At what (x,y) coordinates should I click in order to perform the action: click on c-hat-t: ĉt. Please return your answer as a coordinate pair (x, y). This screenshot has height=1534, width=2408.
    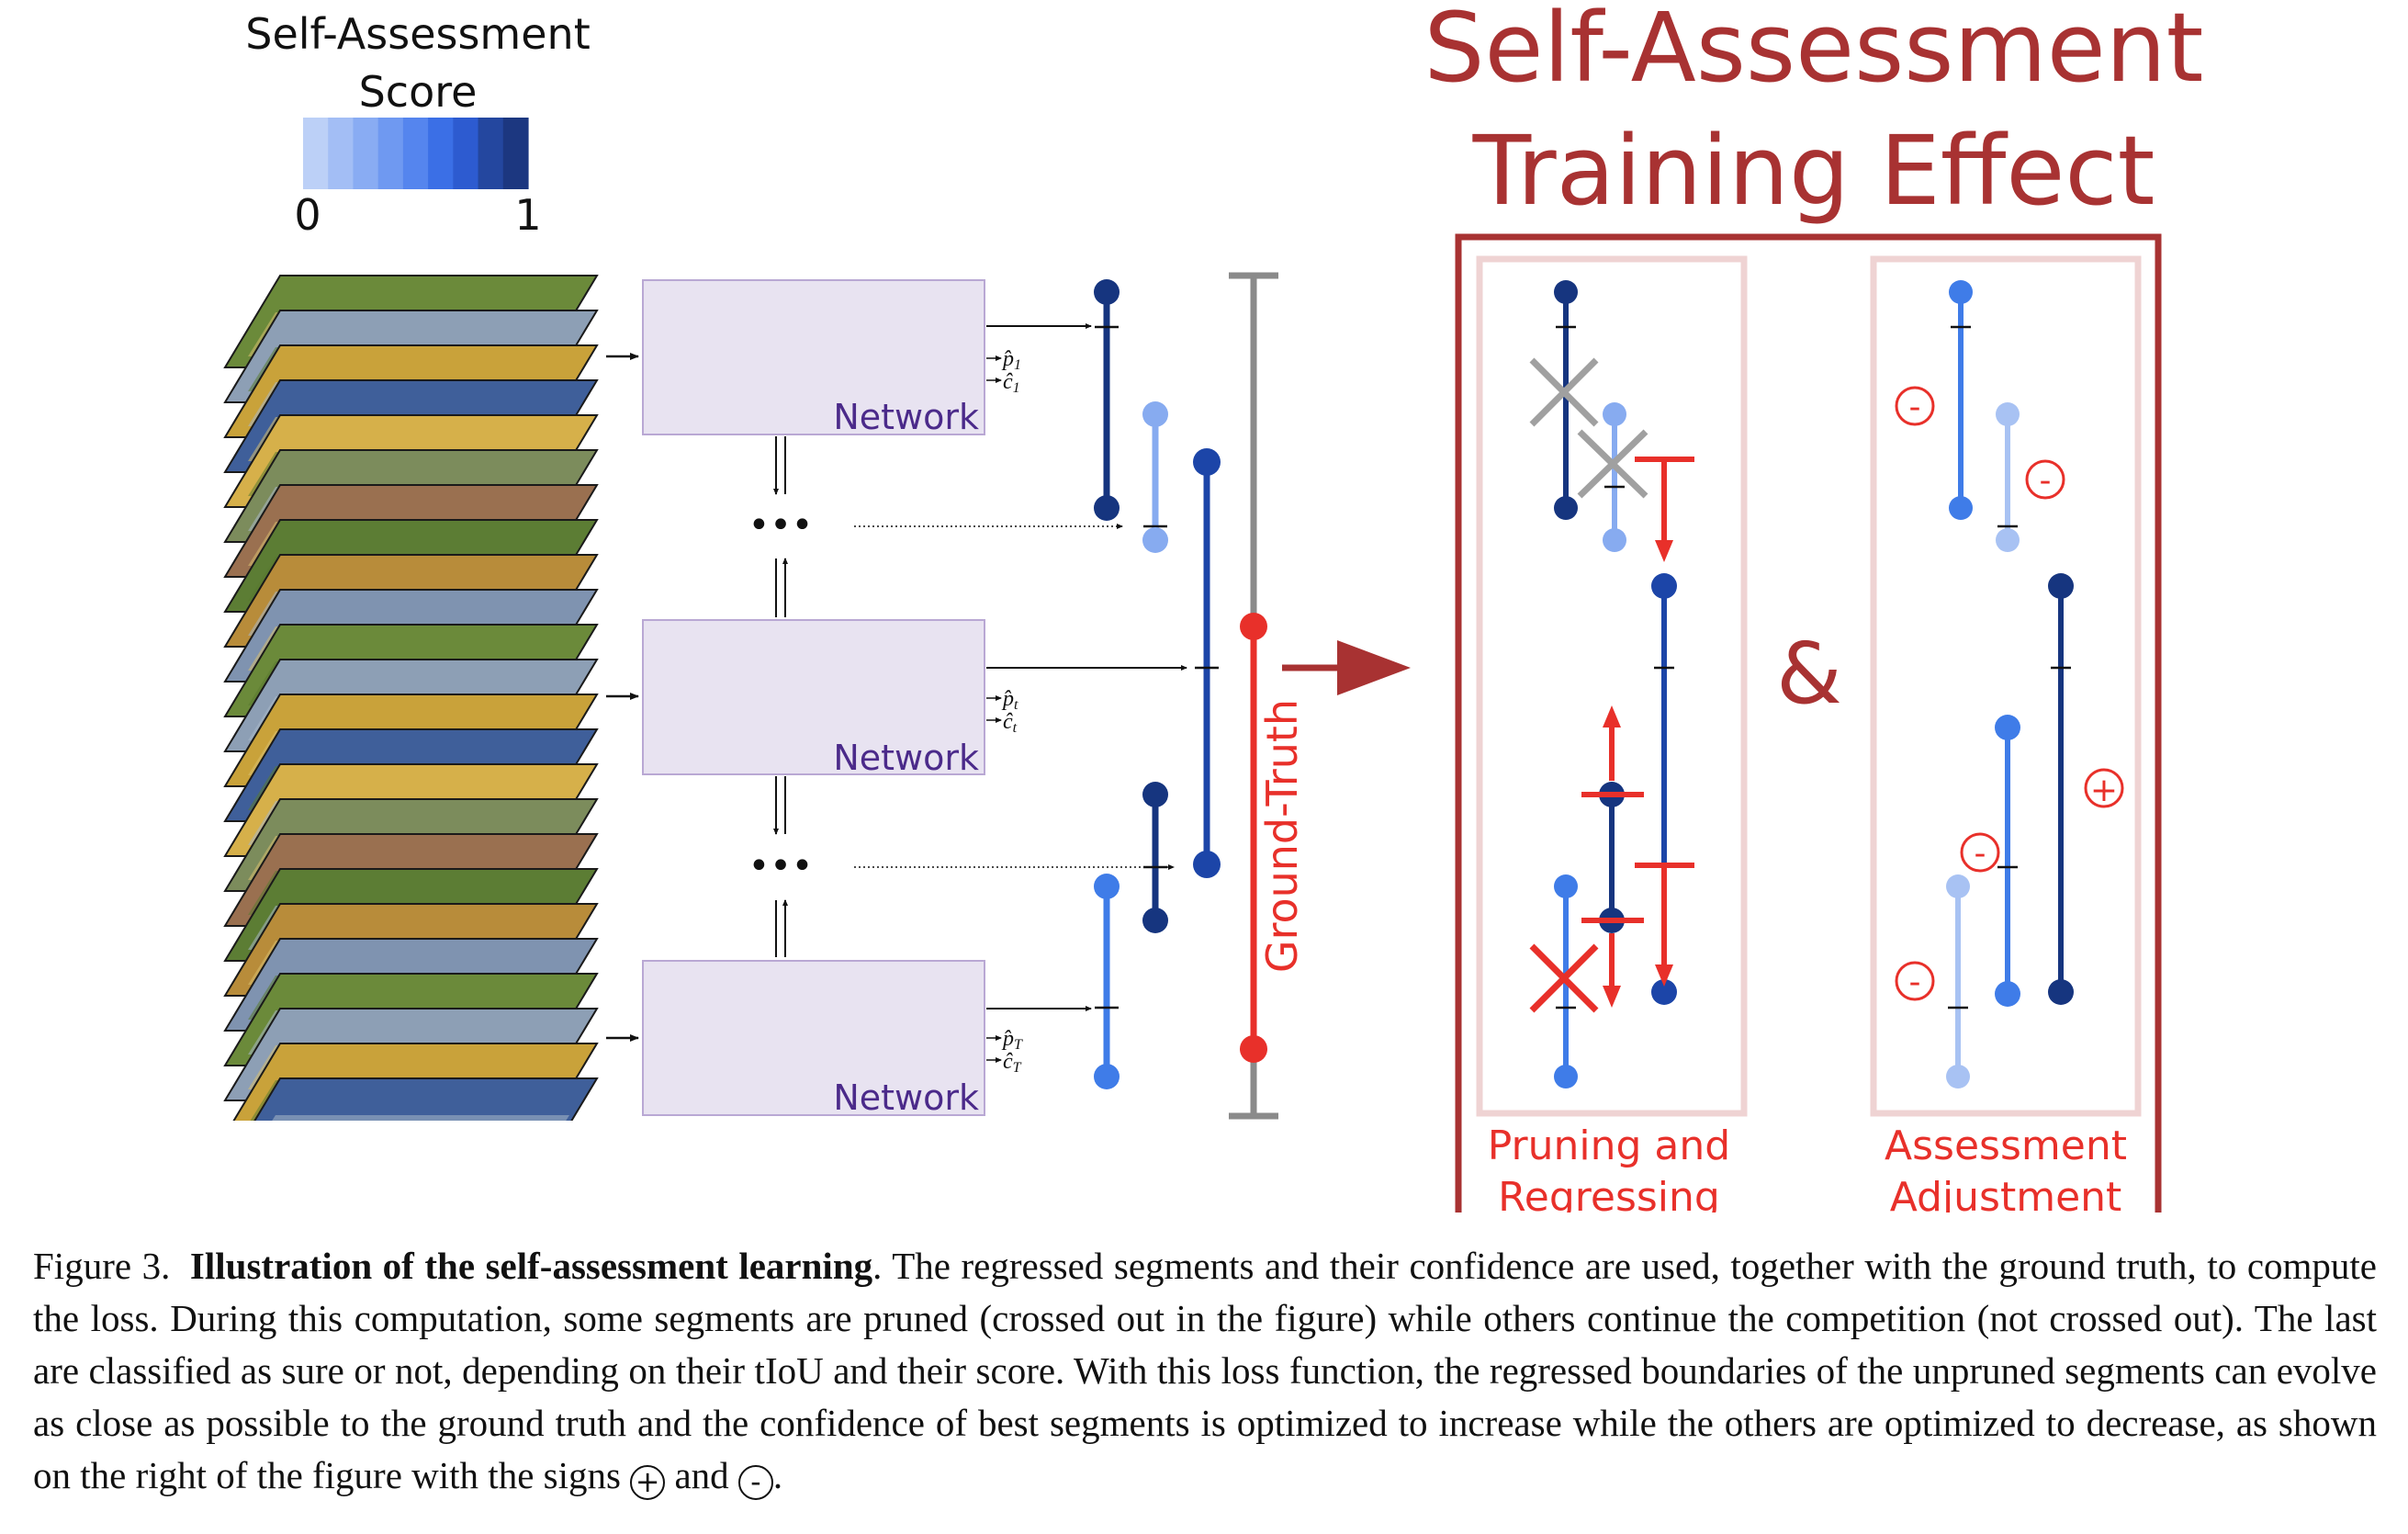
    Looking at the image, I should click on (1010, 723).